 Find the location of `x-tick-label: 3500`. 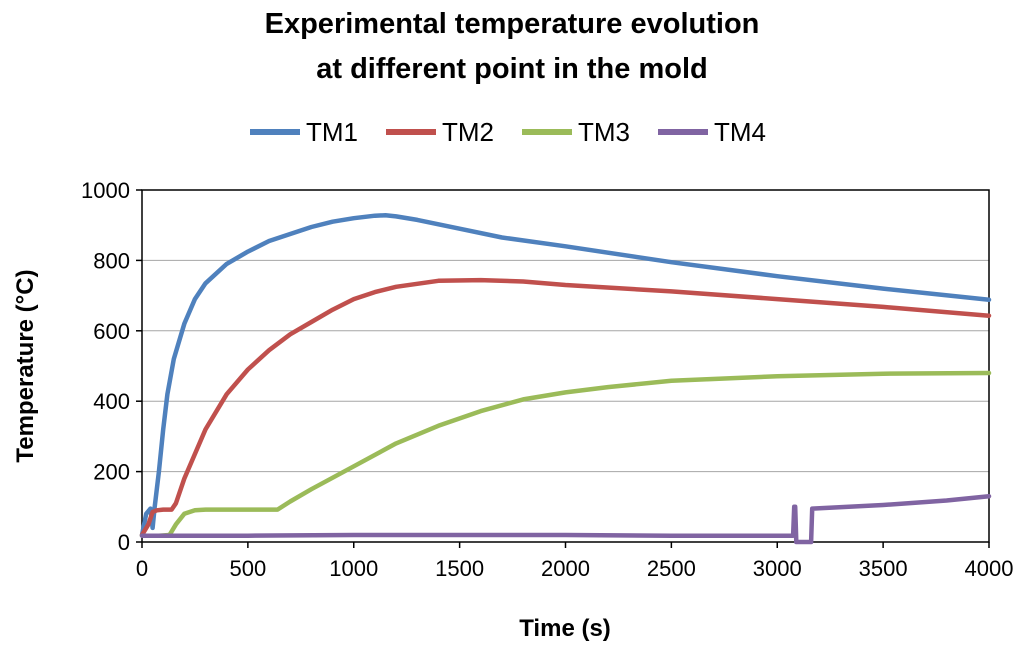

x-tick-label: 3500 is located at coordinates (883, 568).